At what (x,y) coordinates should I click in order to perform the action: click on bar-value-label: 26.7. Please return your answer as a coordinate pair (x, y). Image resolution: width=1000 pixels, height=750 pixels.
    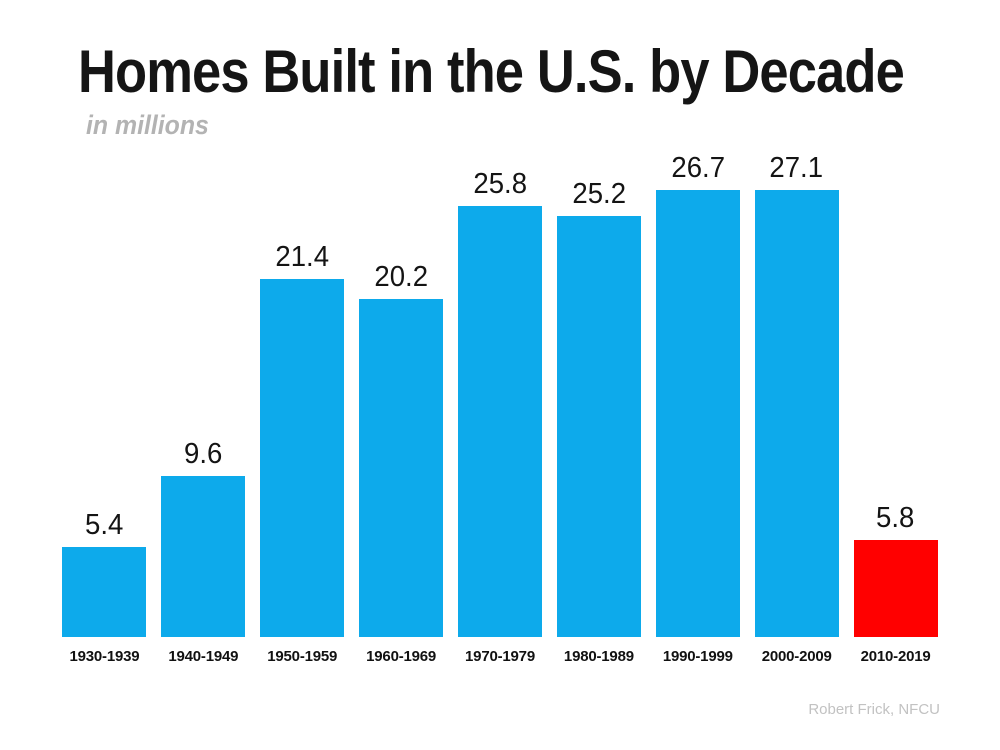
    Looking at the image, I should click on (697, 168).